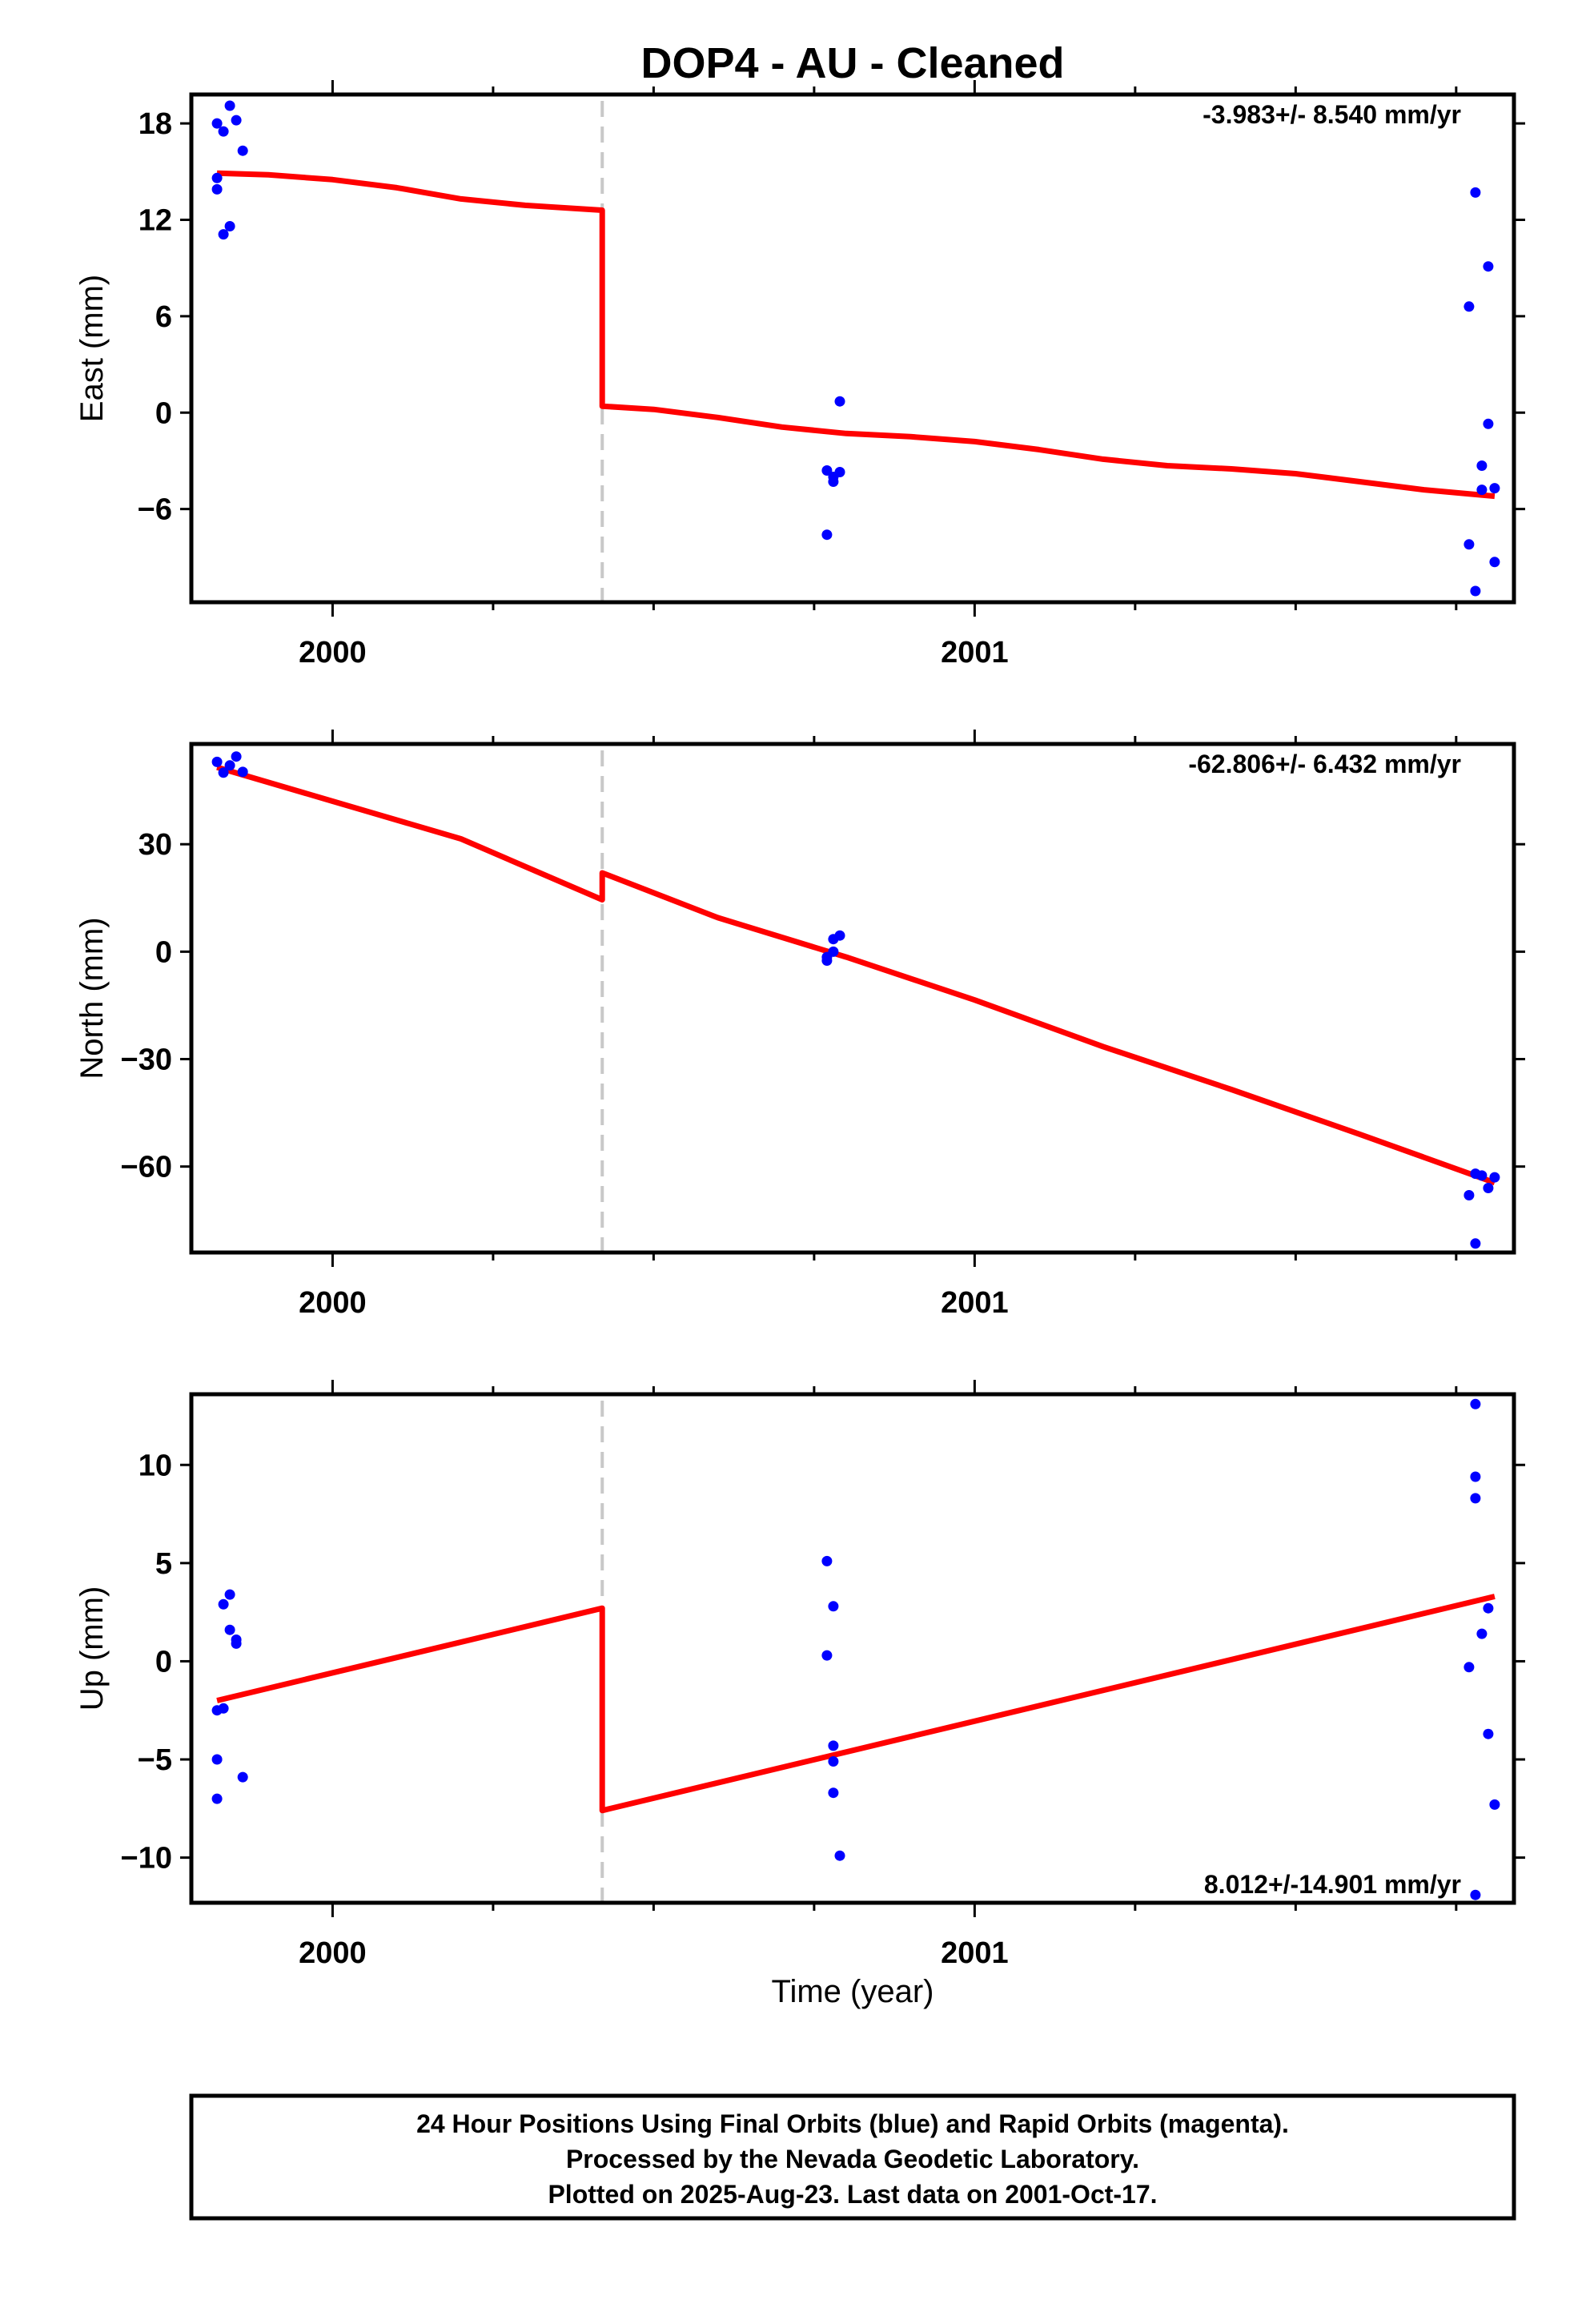 This screenshot has height=2324, width=1582. What do you see at coordinates (164, 317) in the screenshot?
I see `y-tick-label: 6` at bounding box center [164, 317].